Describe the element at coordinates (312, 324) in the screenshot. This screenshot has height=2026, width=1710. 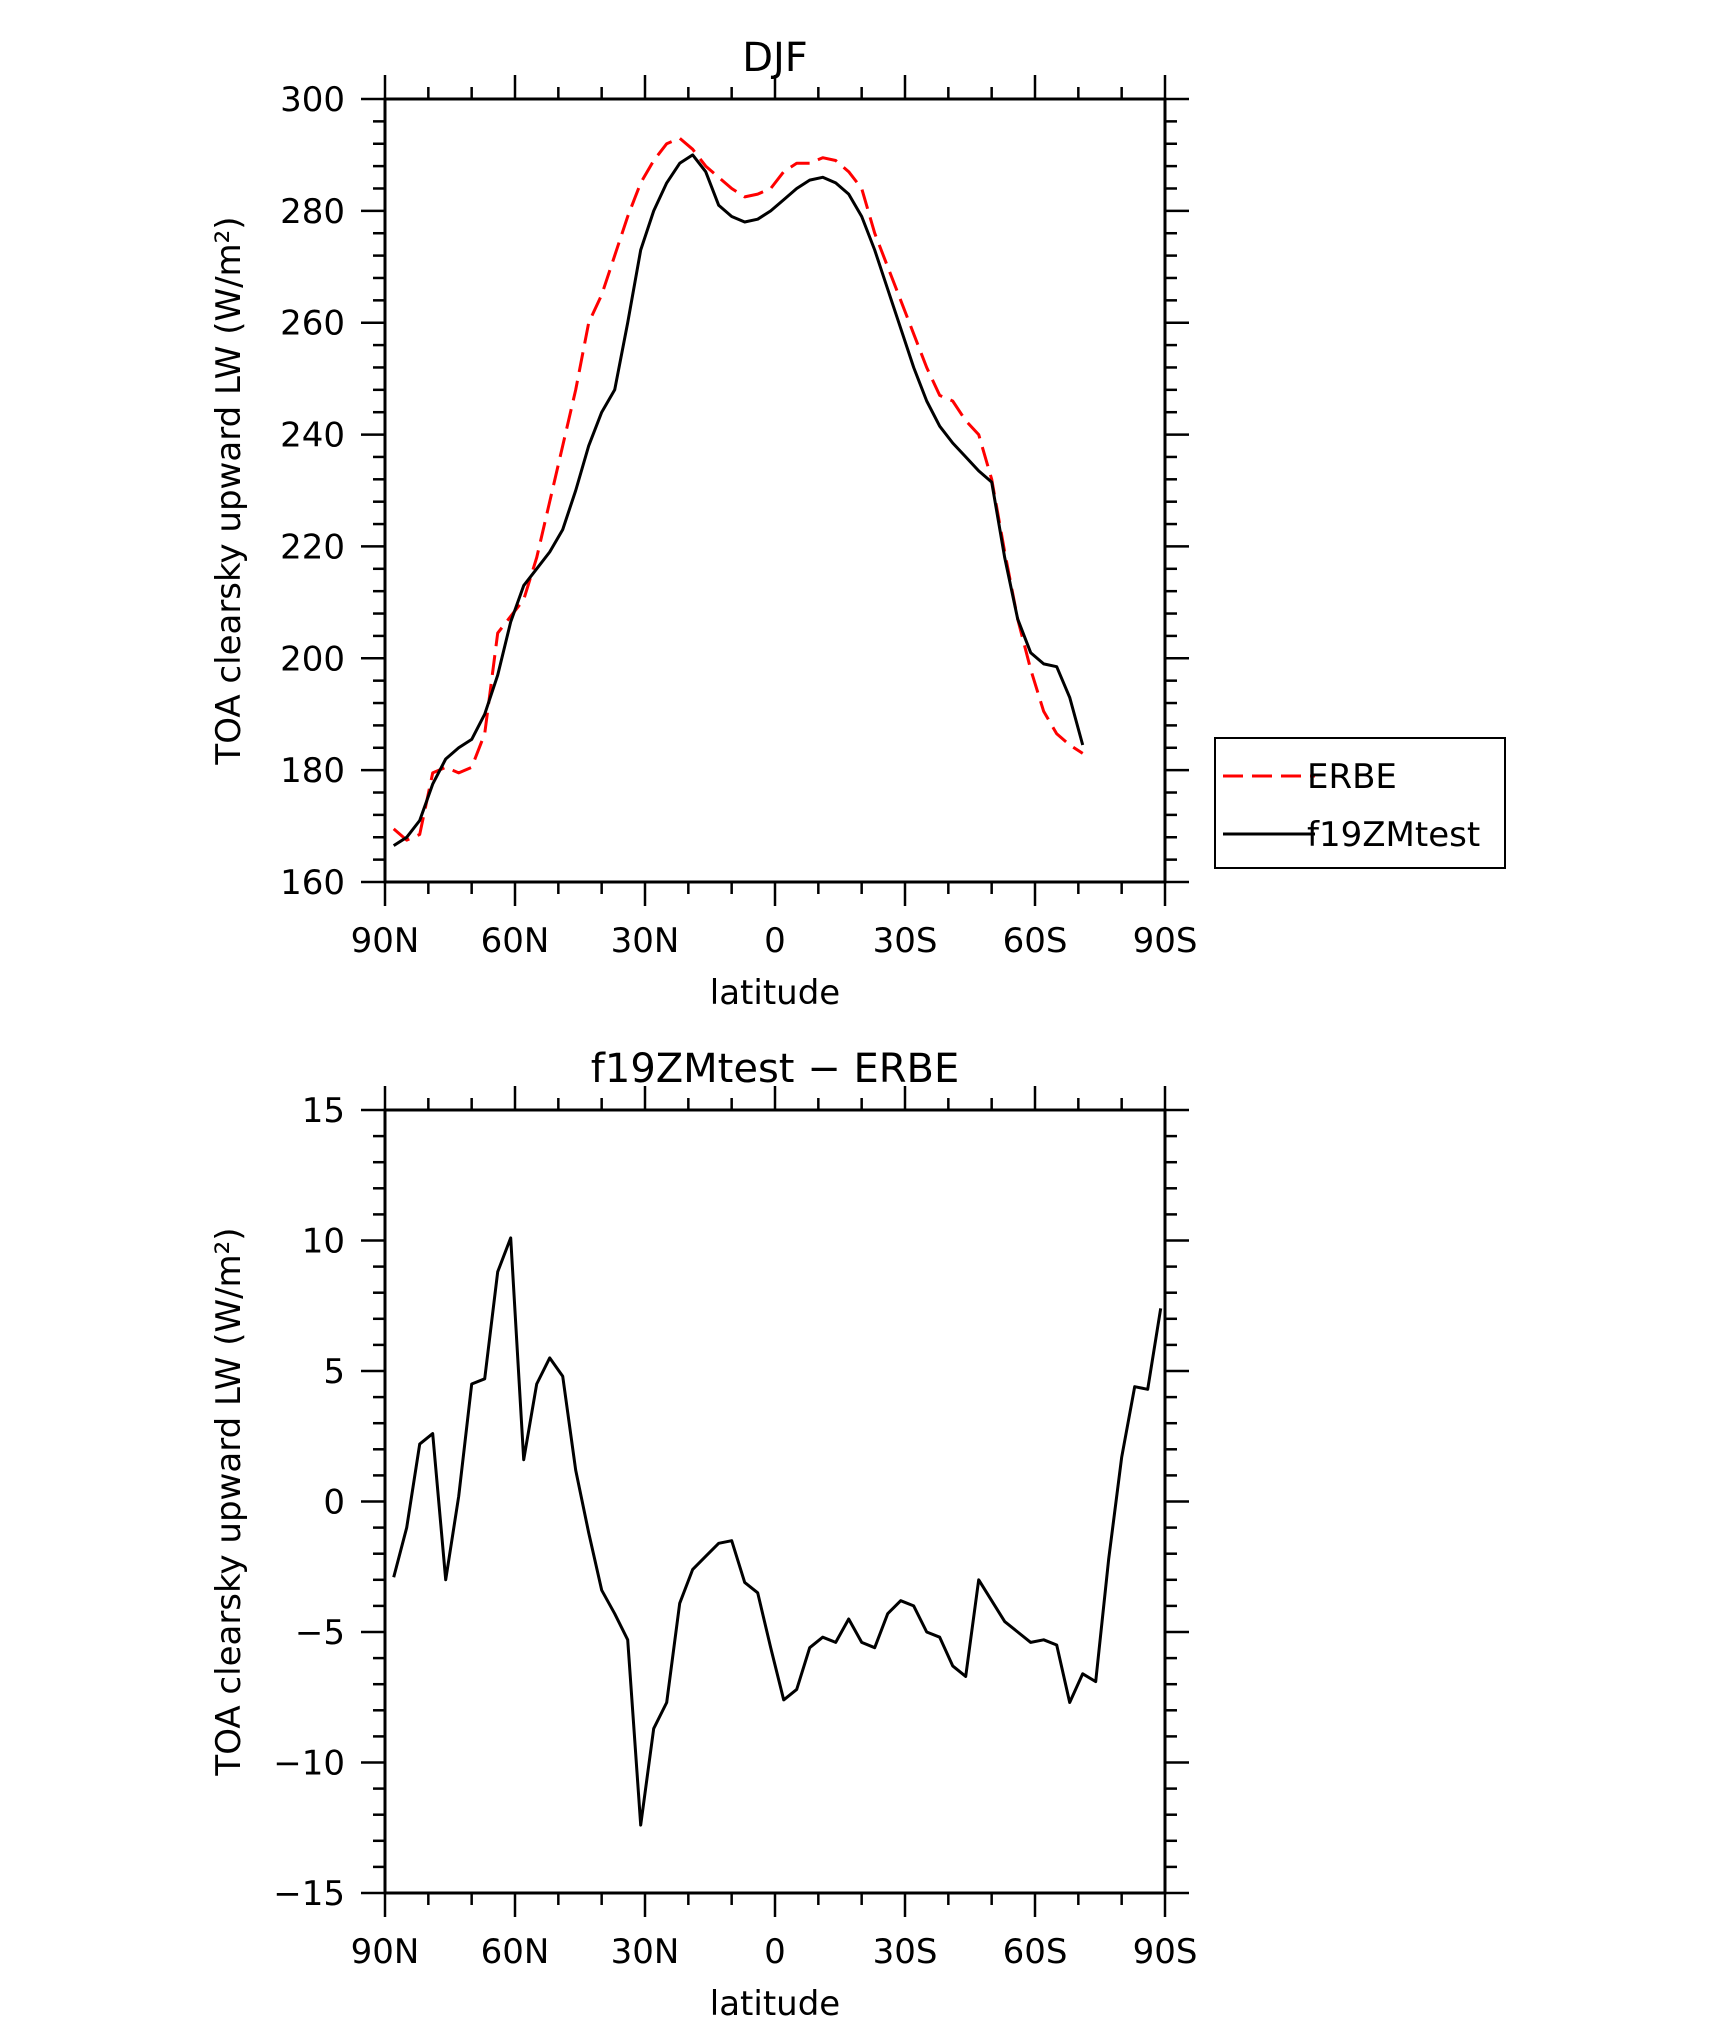
I see `y-tick-label: 260` at that location.